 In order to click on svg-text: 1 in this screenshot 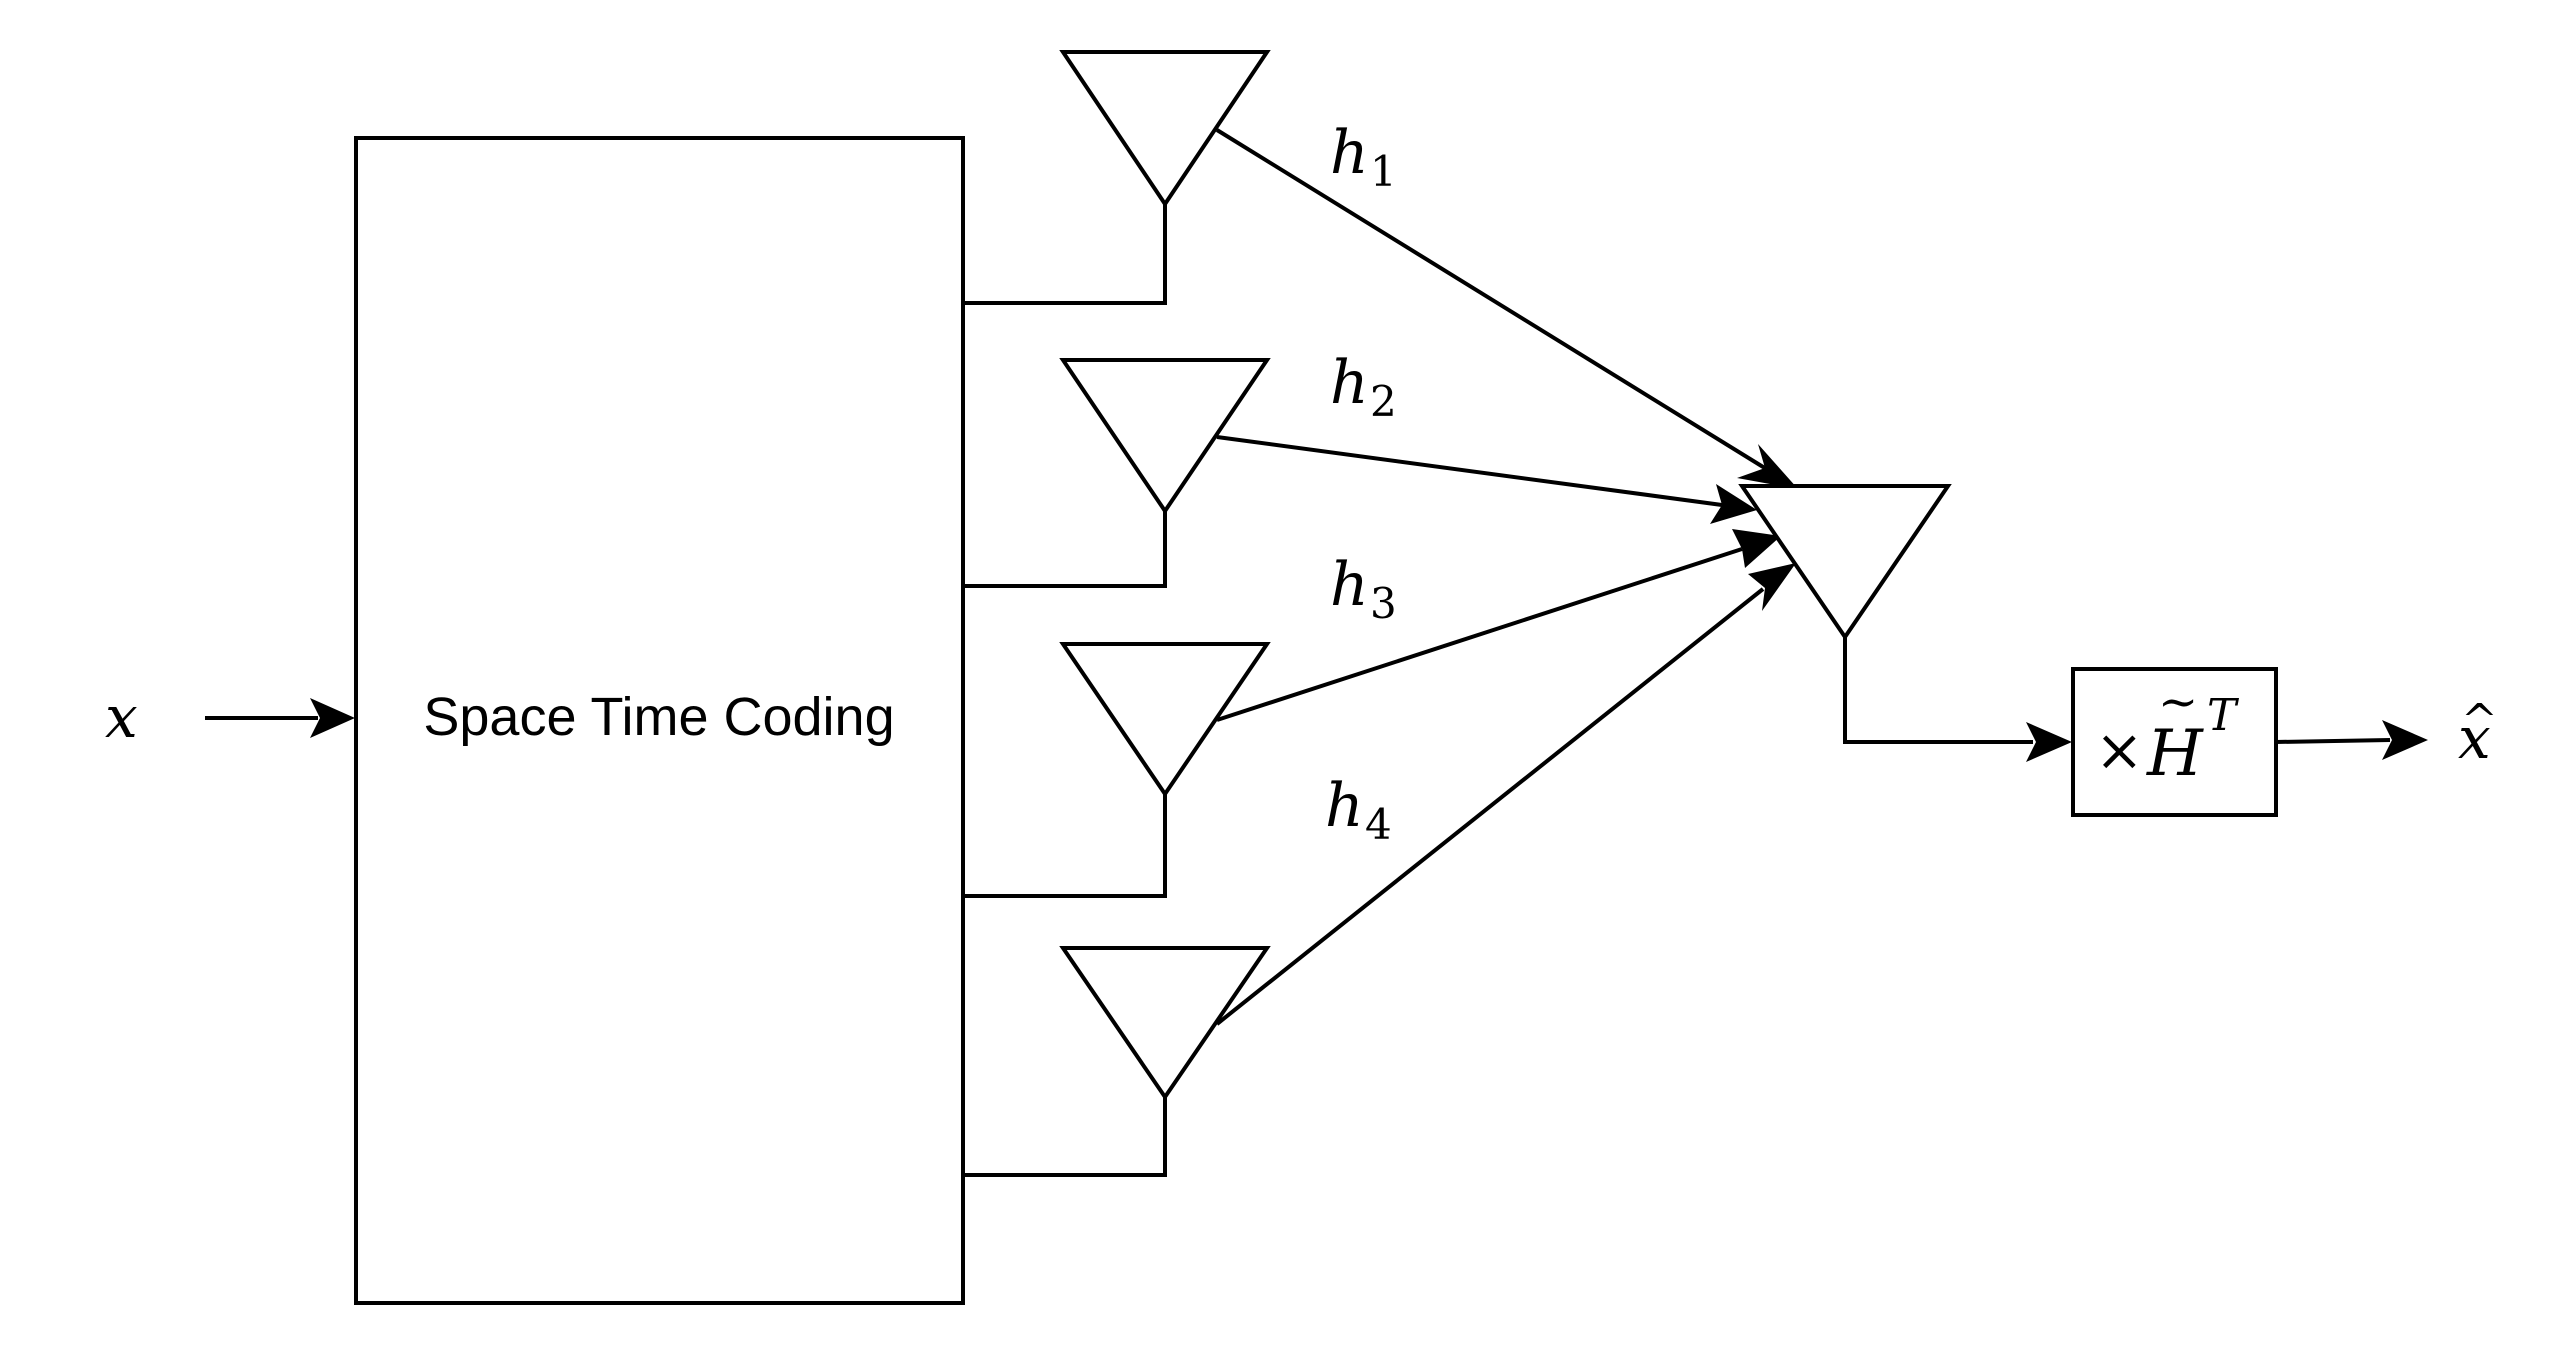, I will do `click(1383, 171)`.